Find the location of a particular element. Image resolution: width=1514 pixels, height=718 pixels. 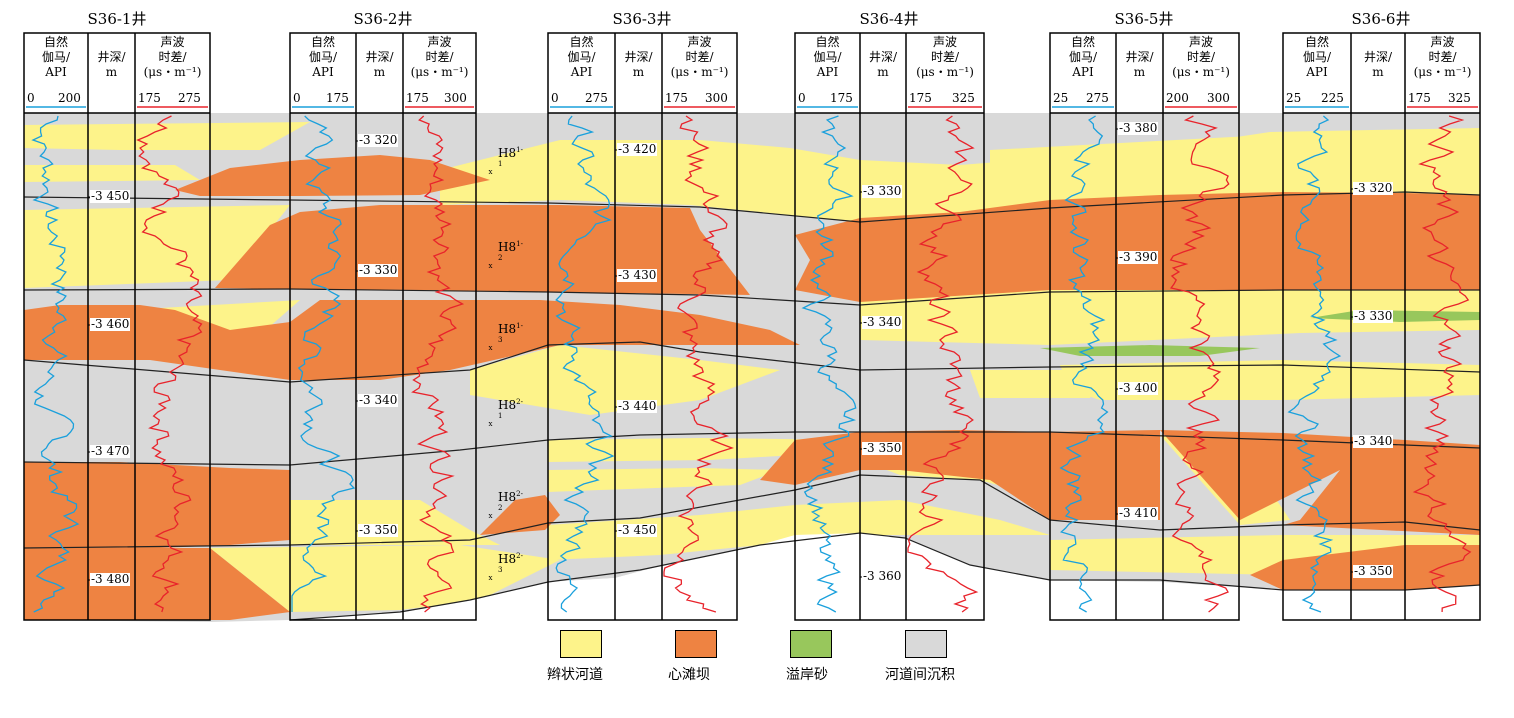

layer-label: H82-1x is located at coordinates (505, 413).